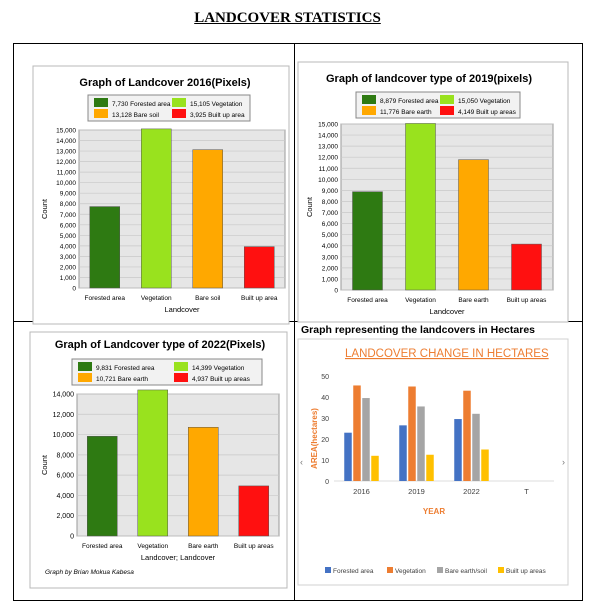 The width and height of the screenshot is (600, 615). Describe the element at coordinates (301, 462) in the screenshot. I see `scroll-left-icon: ‹` at that location.